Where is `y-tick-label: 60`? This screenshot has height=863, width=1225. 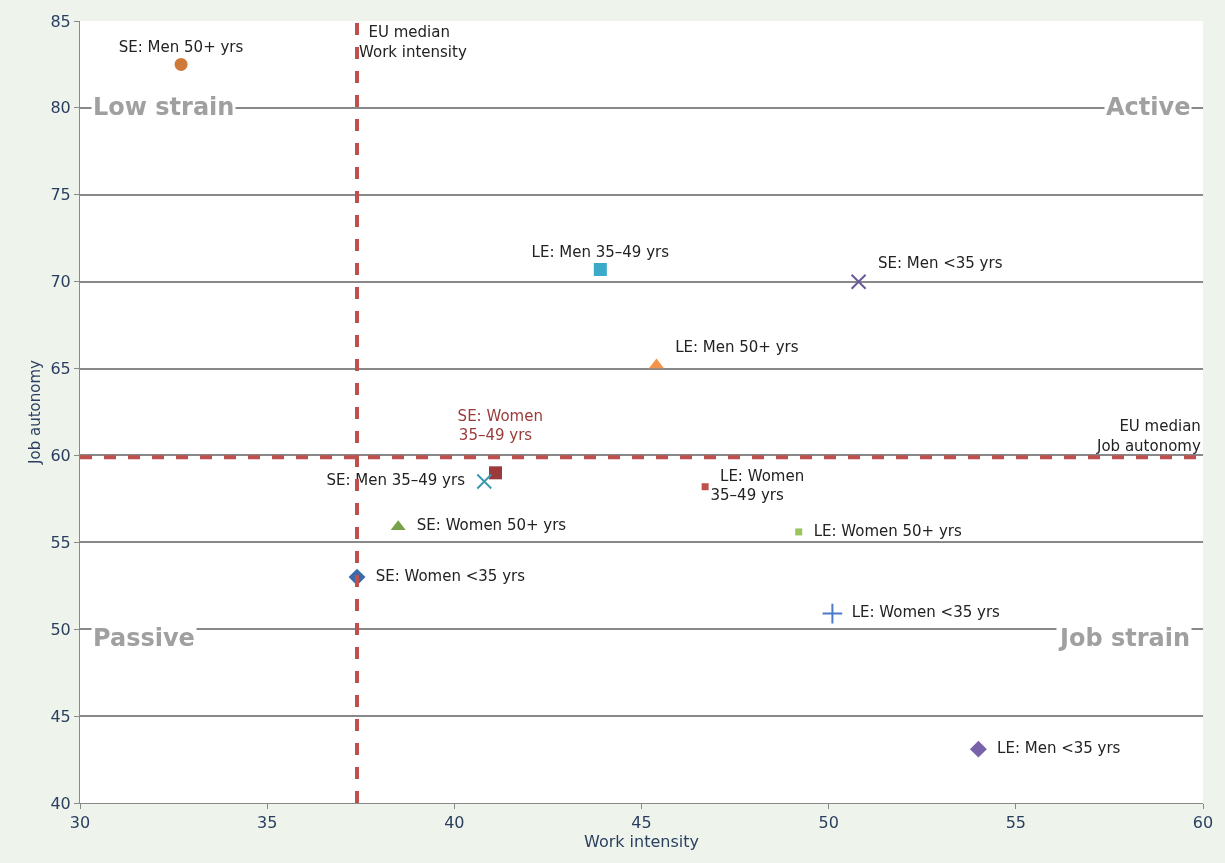
y-tick-label: 60 is located at coordinates (60, 456).